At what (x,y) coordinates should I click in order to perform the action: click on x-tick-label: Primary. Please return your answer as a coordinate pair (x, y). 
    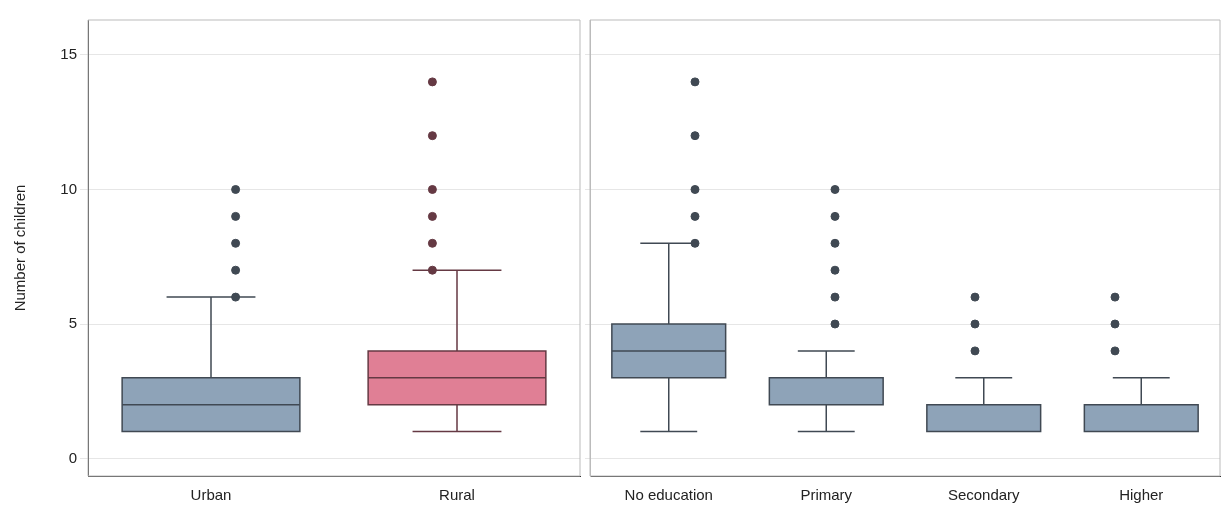
    Looking at the image, I should click on (826, 495).